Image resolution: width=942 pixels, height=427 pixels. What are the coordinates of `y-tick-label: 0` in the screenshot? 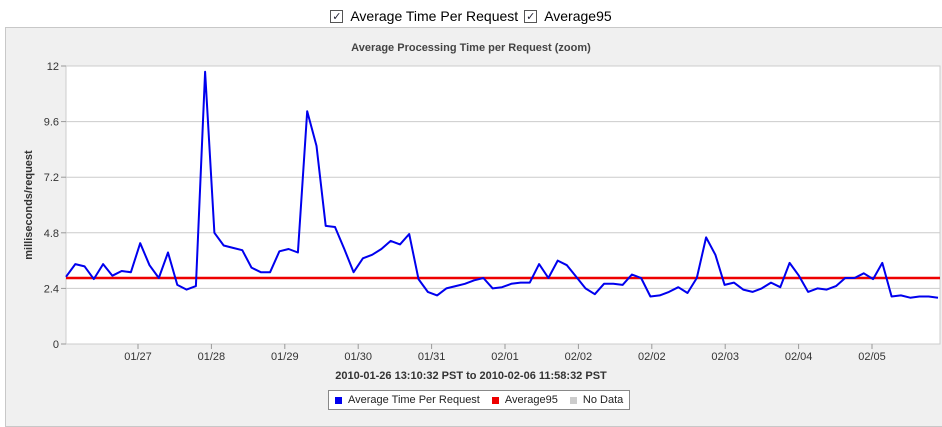 It's located at (56, 345).